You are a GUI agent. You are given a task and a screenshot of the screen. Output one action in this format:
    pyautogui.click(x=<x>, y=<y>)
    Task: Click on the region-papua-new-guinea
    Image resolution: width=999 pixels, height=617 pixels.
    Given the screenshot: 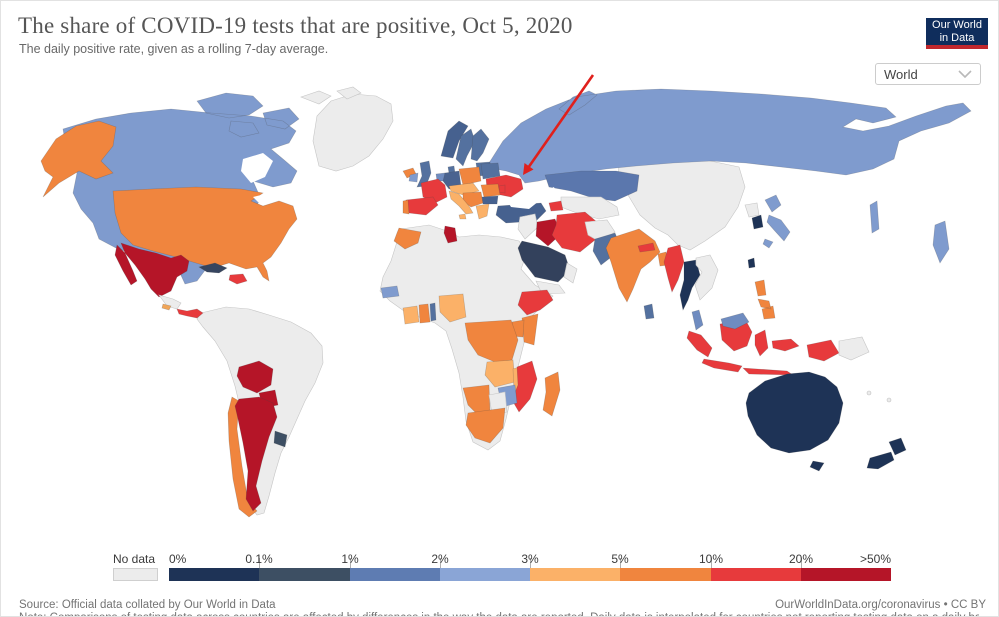 What is the action you would take?
    pyautogui.click(x=854, y=348)
    